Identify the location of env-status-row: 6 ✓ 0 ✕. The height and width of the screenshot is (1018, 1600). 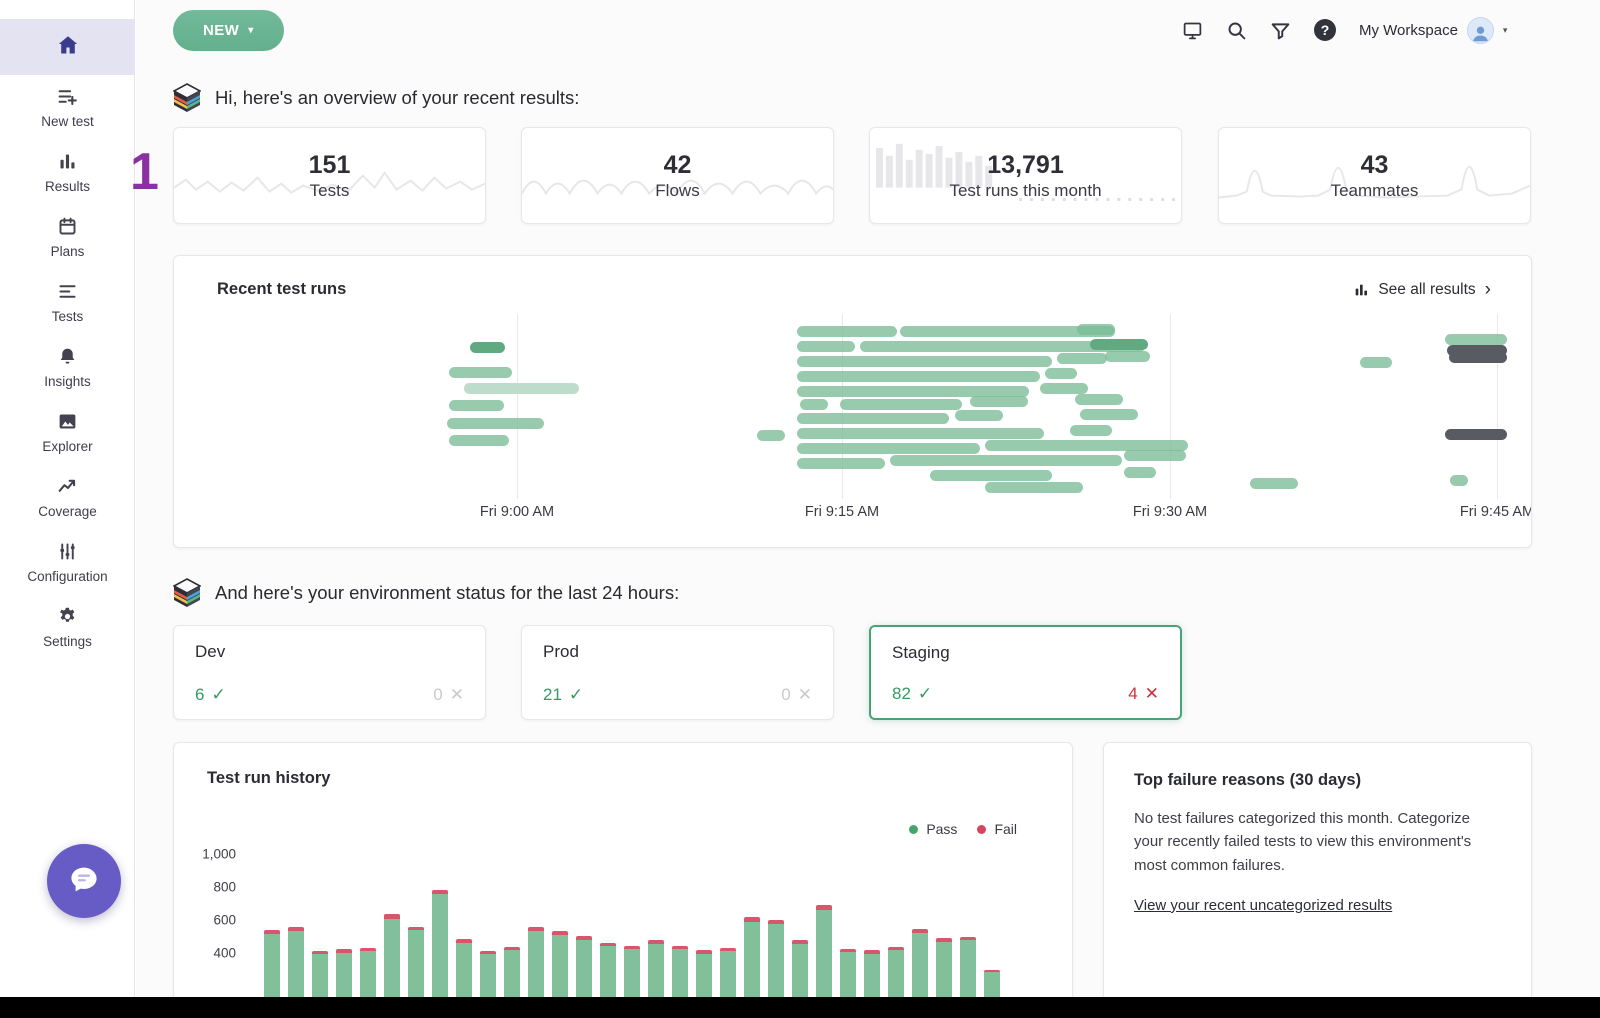
(329, 695).